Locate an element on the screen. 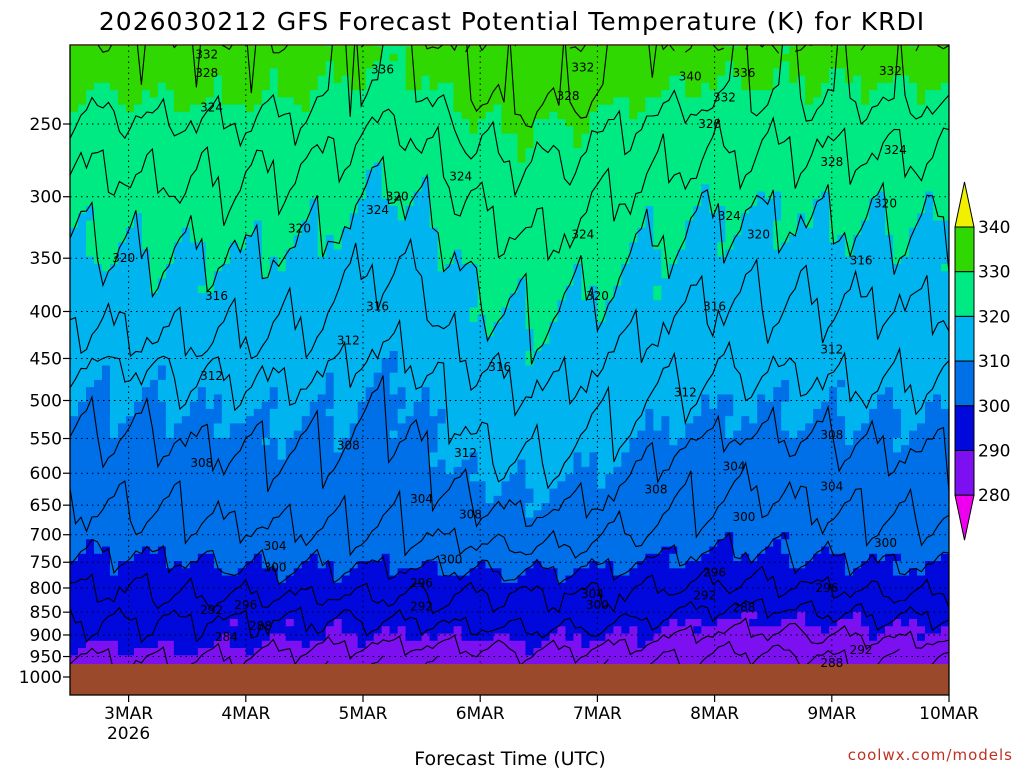 Image resolution: width=1024 pixels, height=768 pixels. contour-label: 300 is located at coordinates (743, 517).